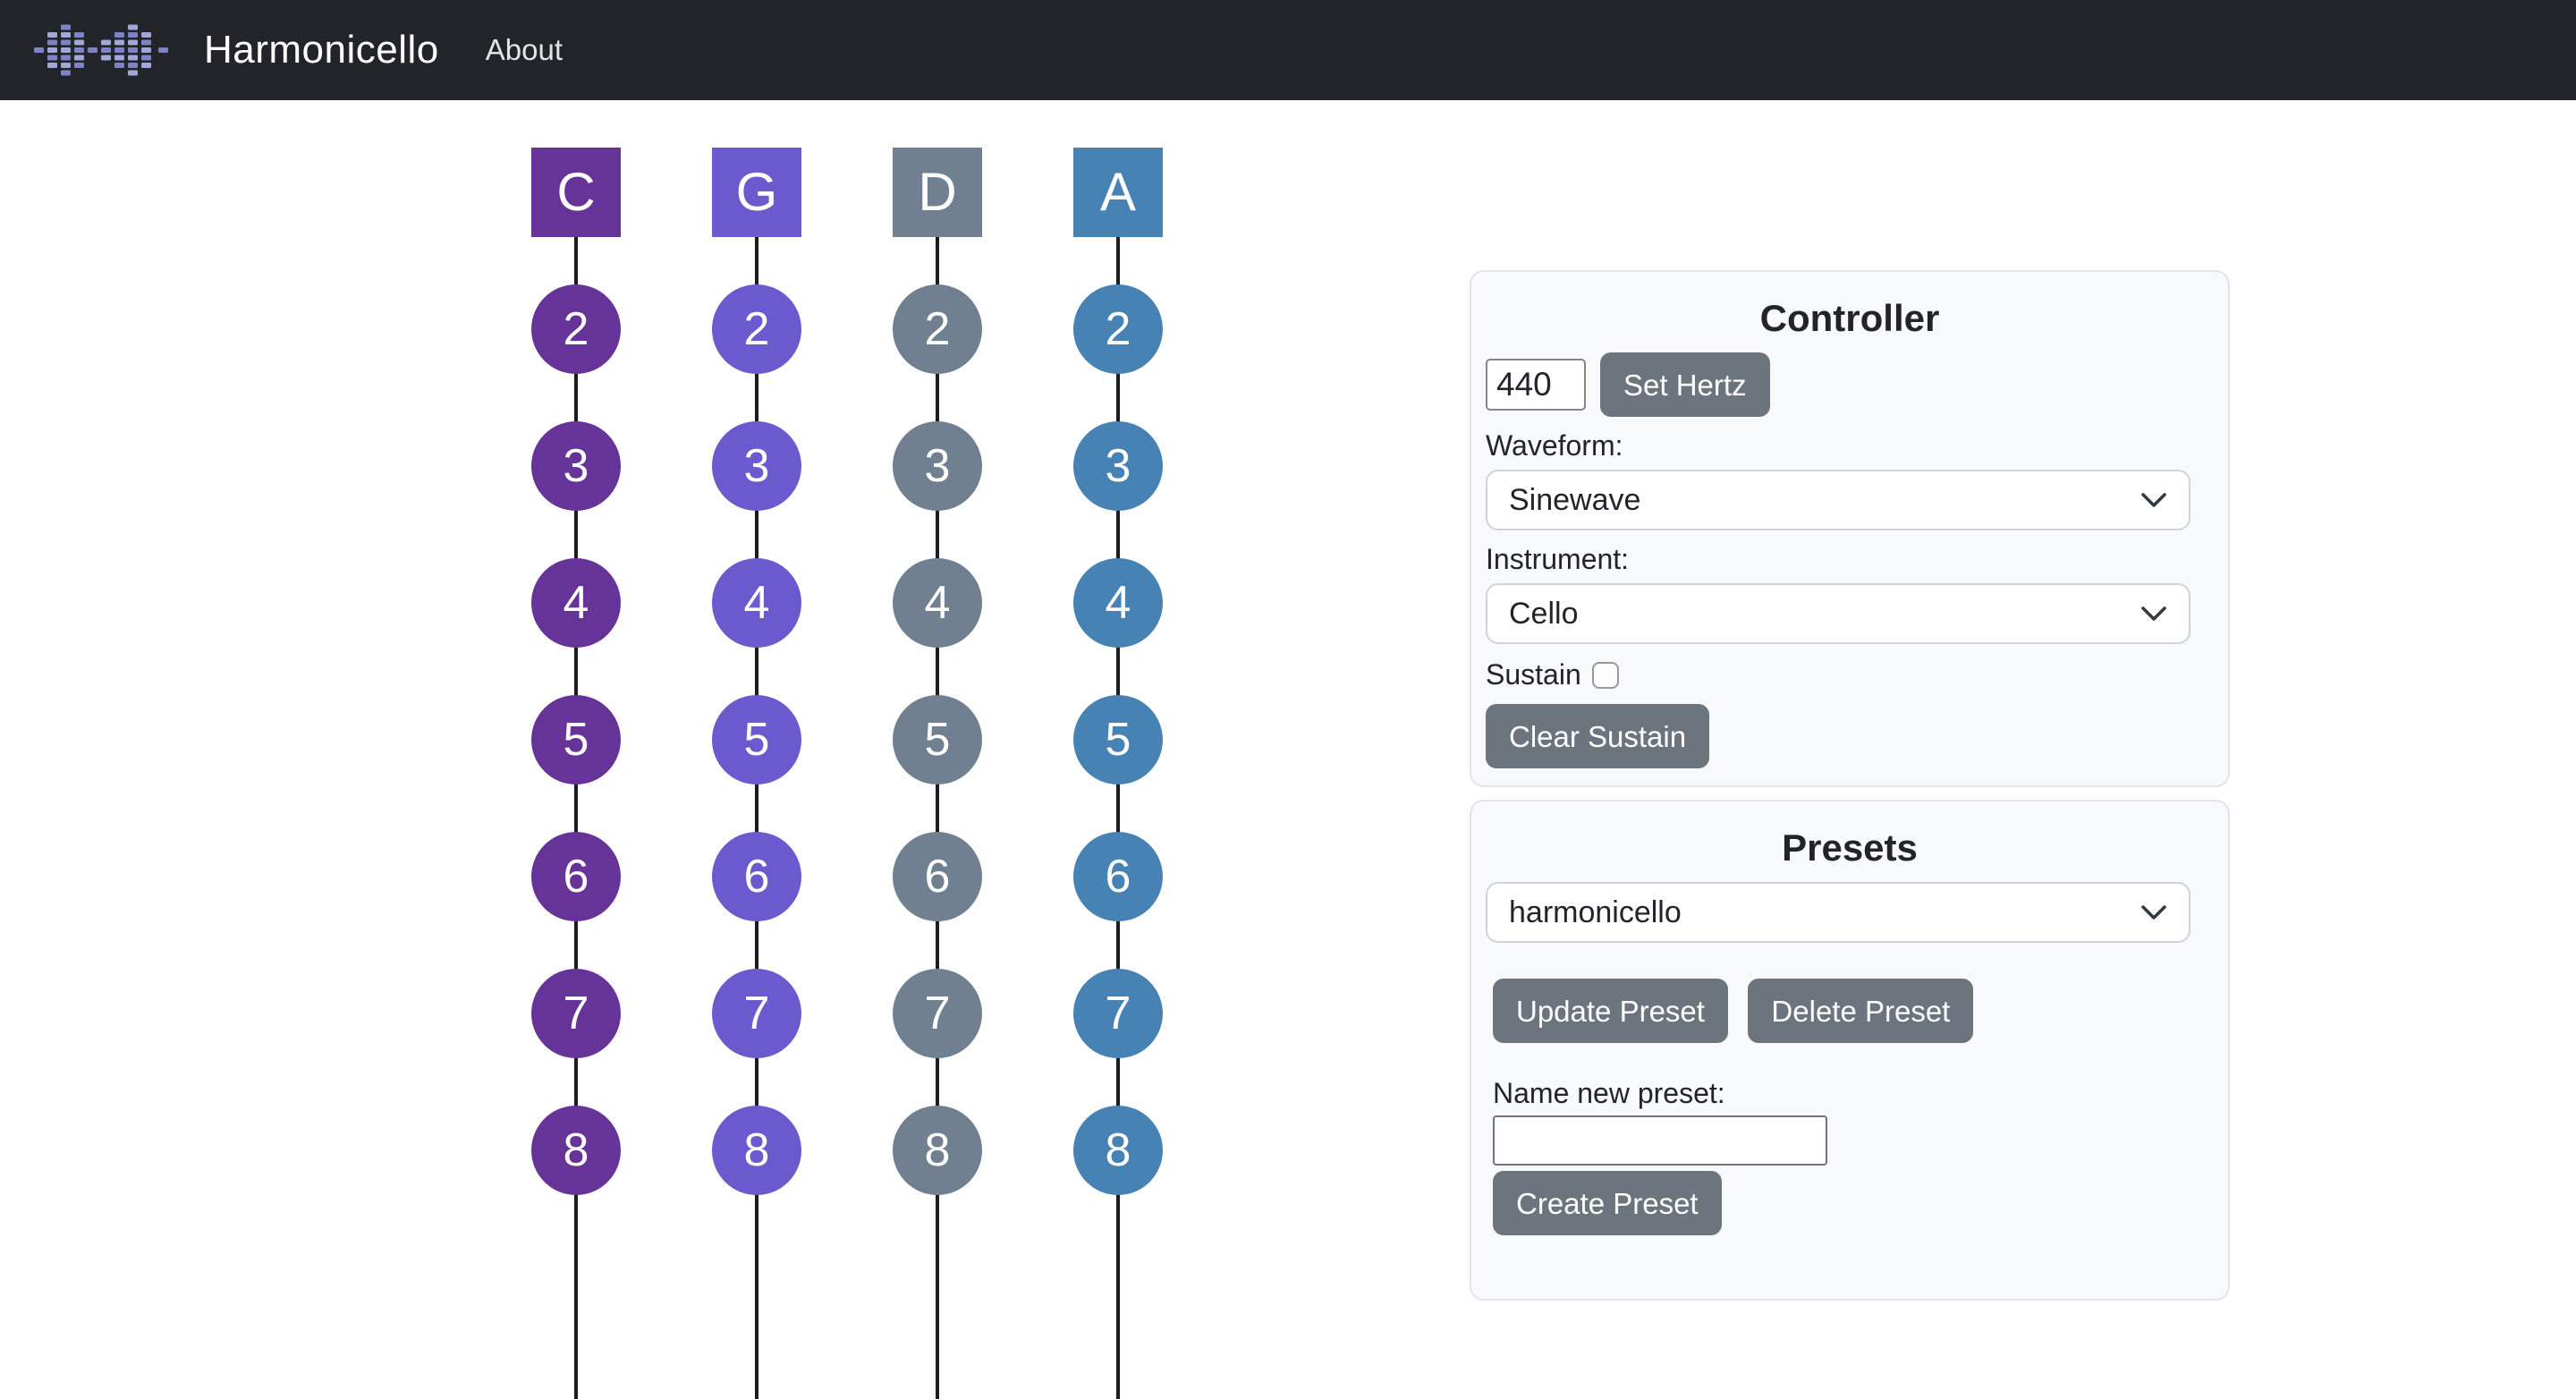  I want to click on note-circle-d-3: 3, so click(937, 466).